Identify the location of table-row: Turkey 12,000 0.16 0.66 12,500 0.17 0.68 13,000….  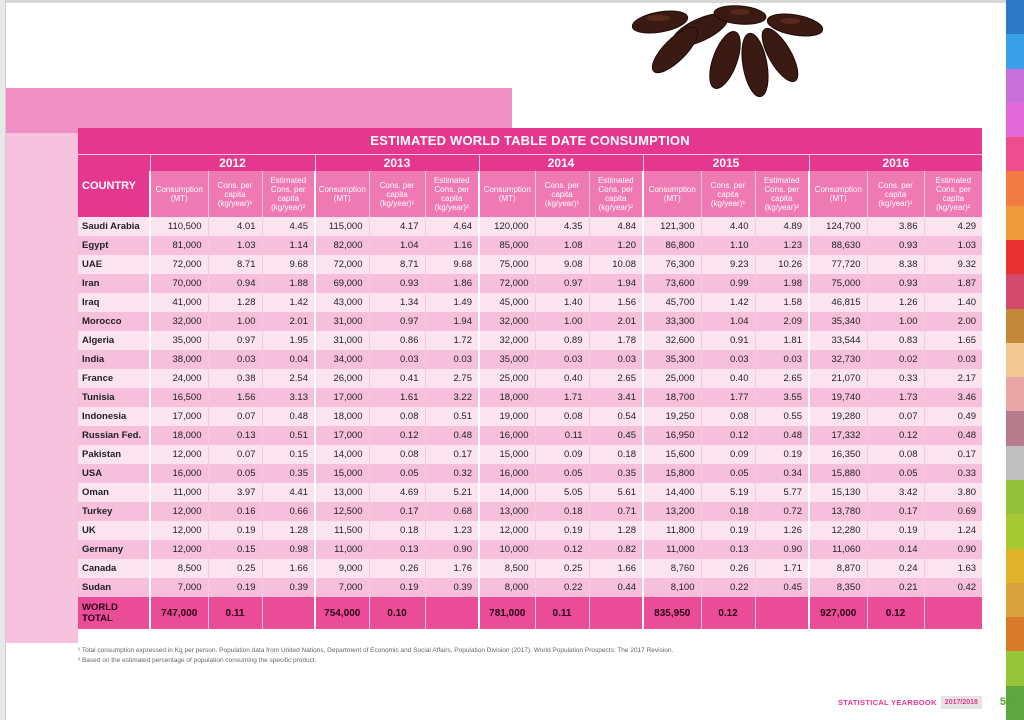
(530, 511).